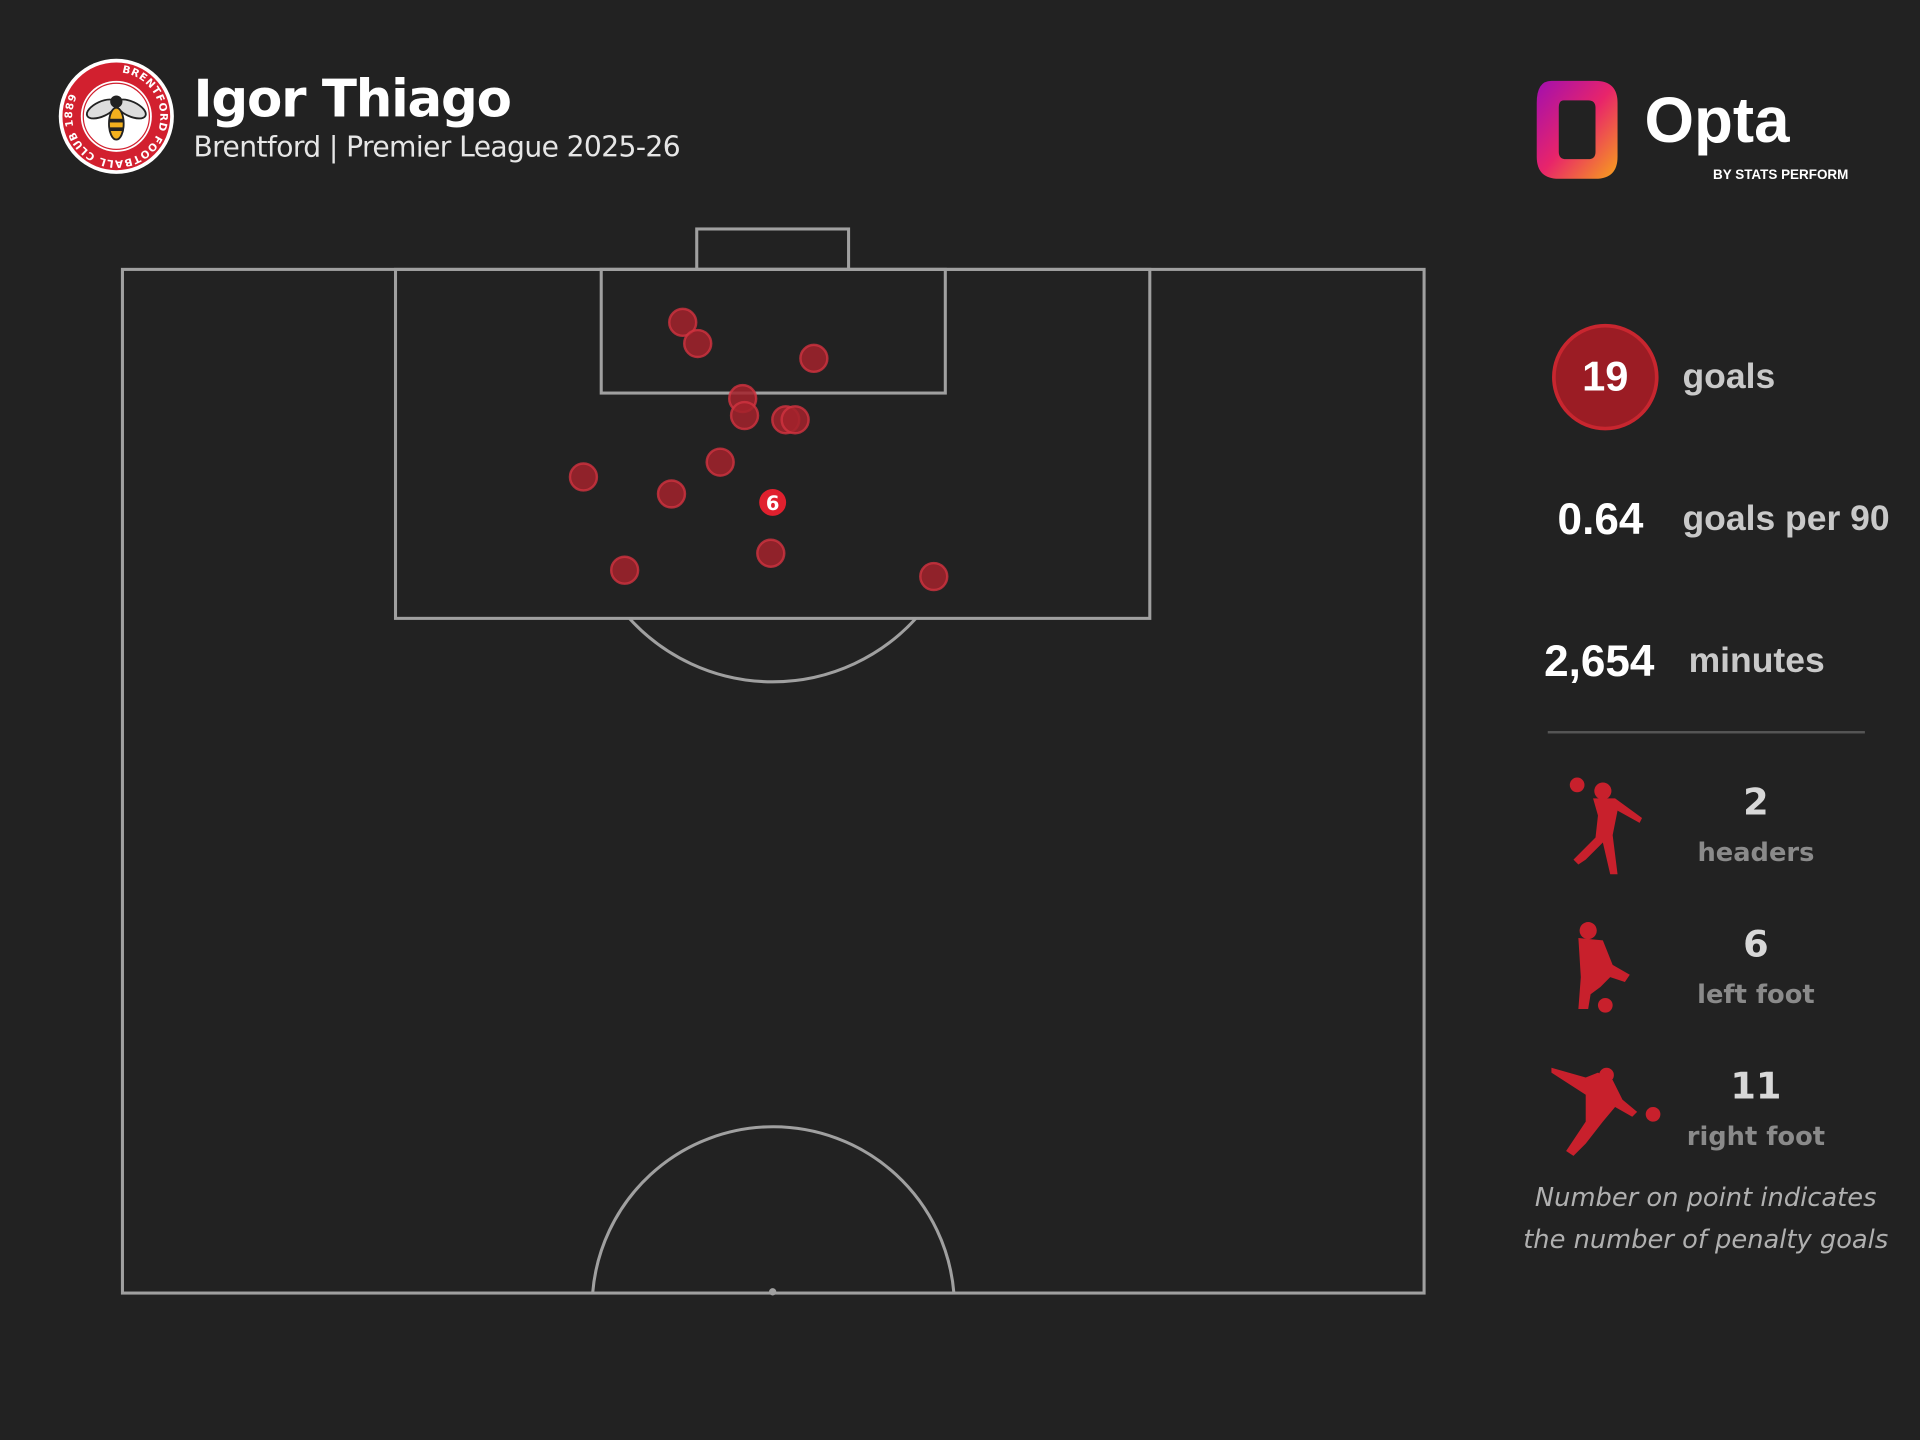 Image resolution: width=1920 pixels, height=1440 pixels. Describe the element at coordinates (352, 98) in the screenshot. I see `player-name: Igor Thiago` at that location.